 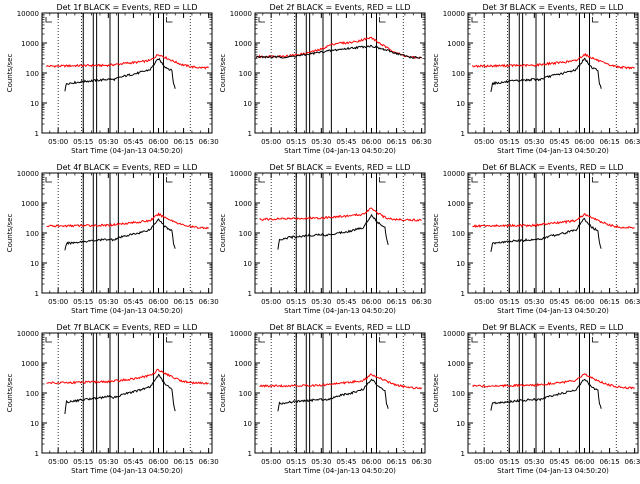 What do you see at coordinates (126, 327) in the screenshot?
I see `plot-title: Det 7f BLACK = Events, RED = LLD` at bounding box center [126, 327].